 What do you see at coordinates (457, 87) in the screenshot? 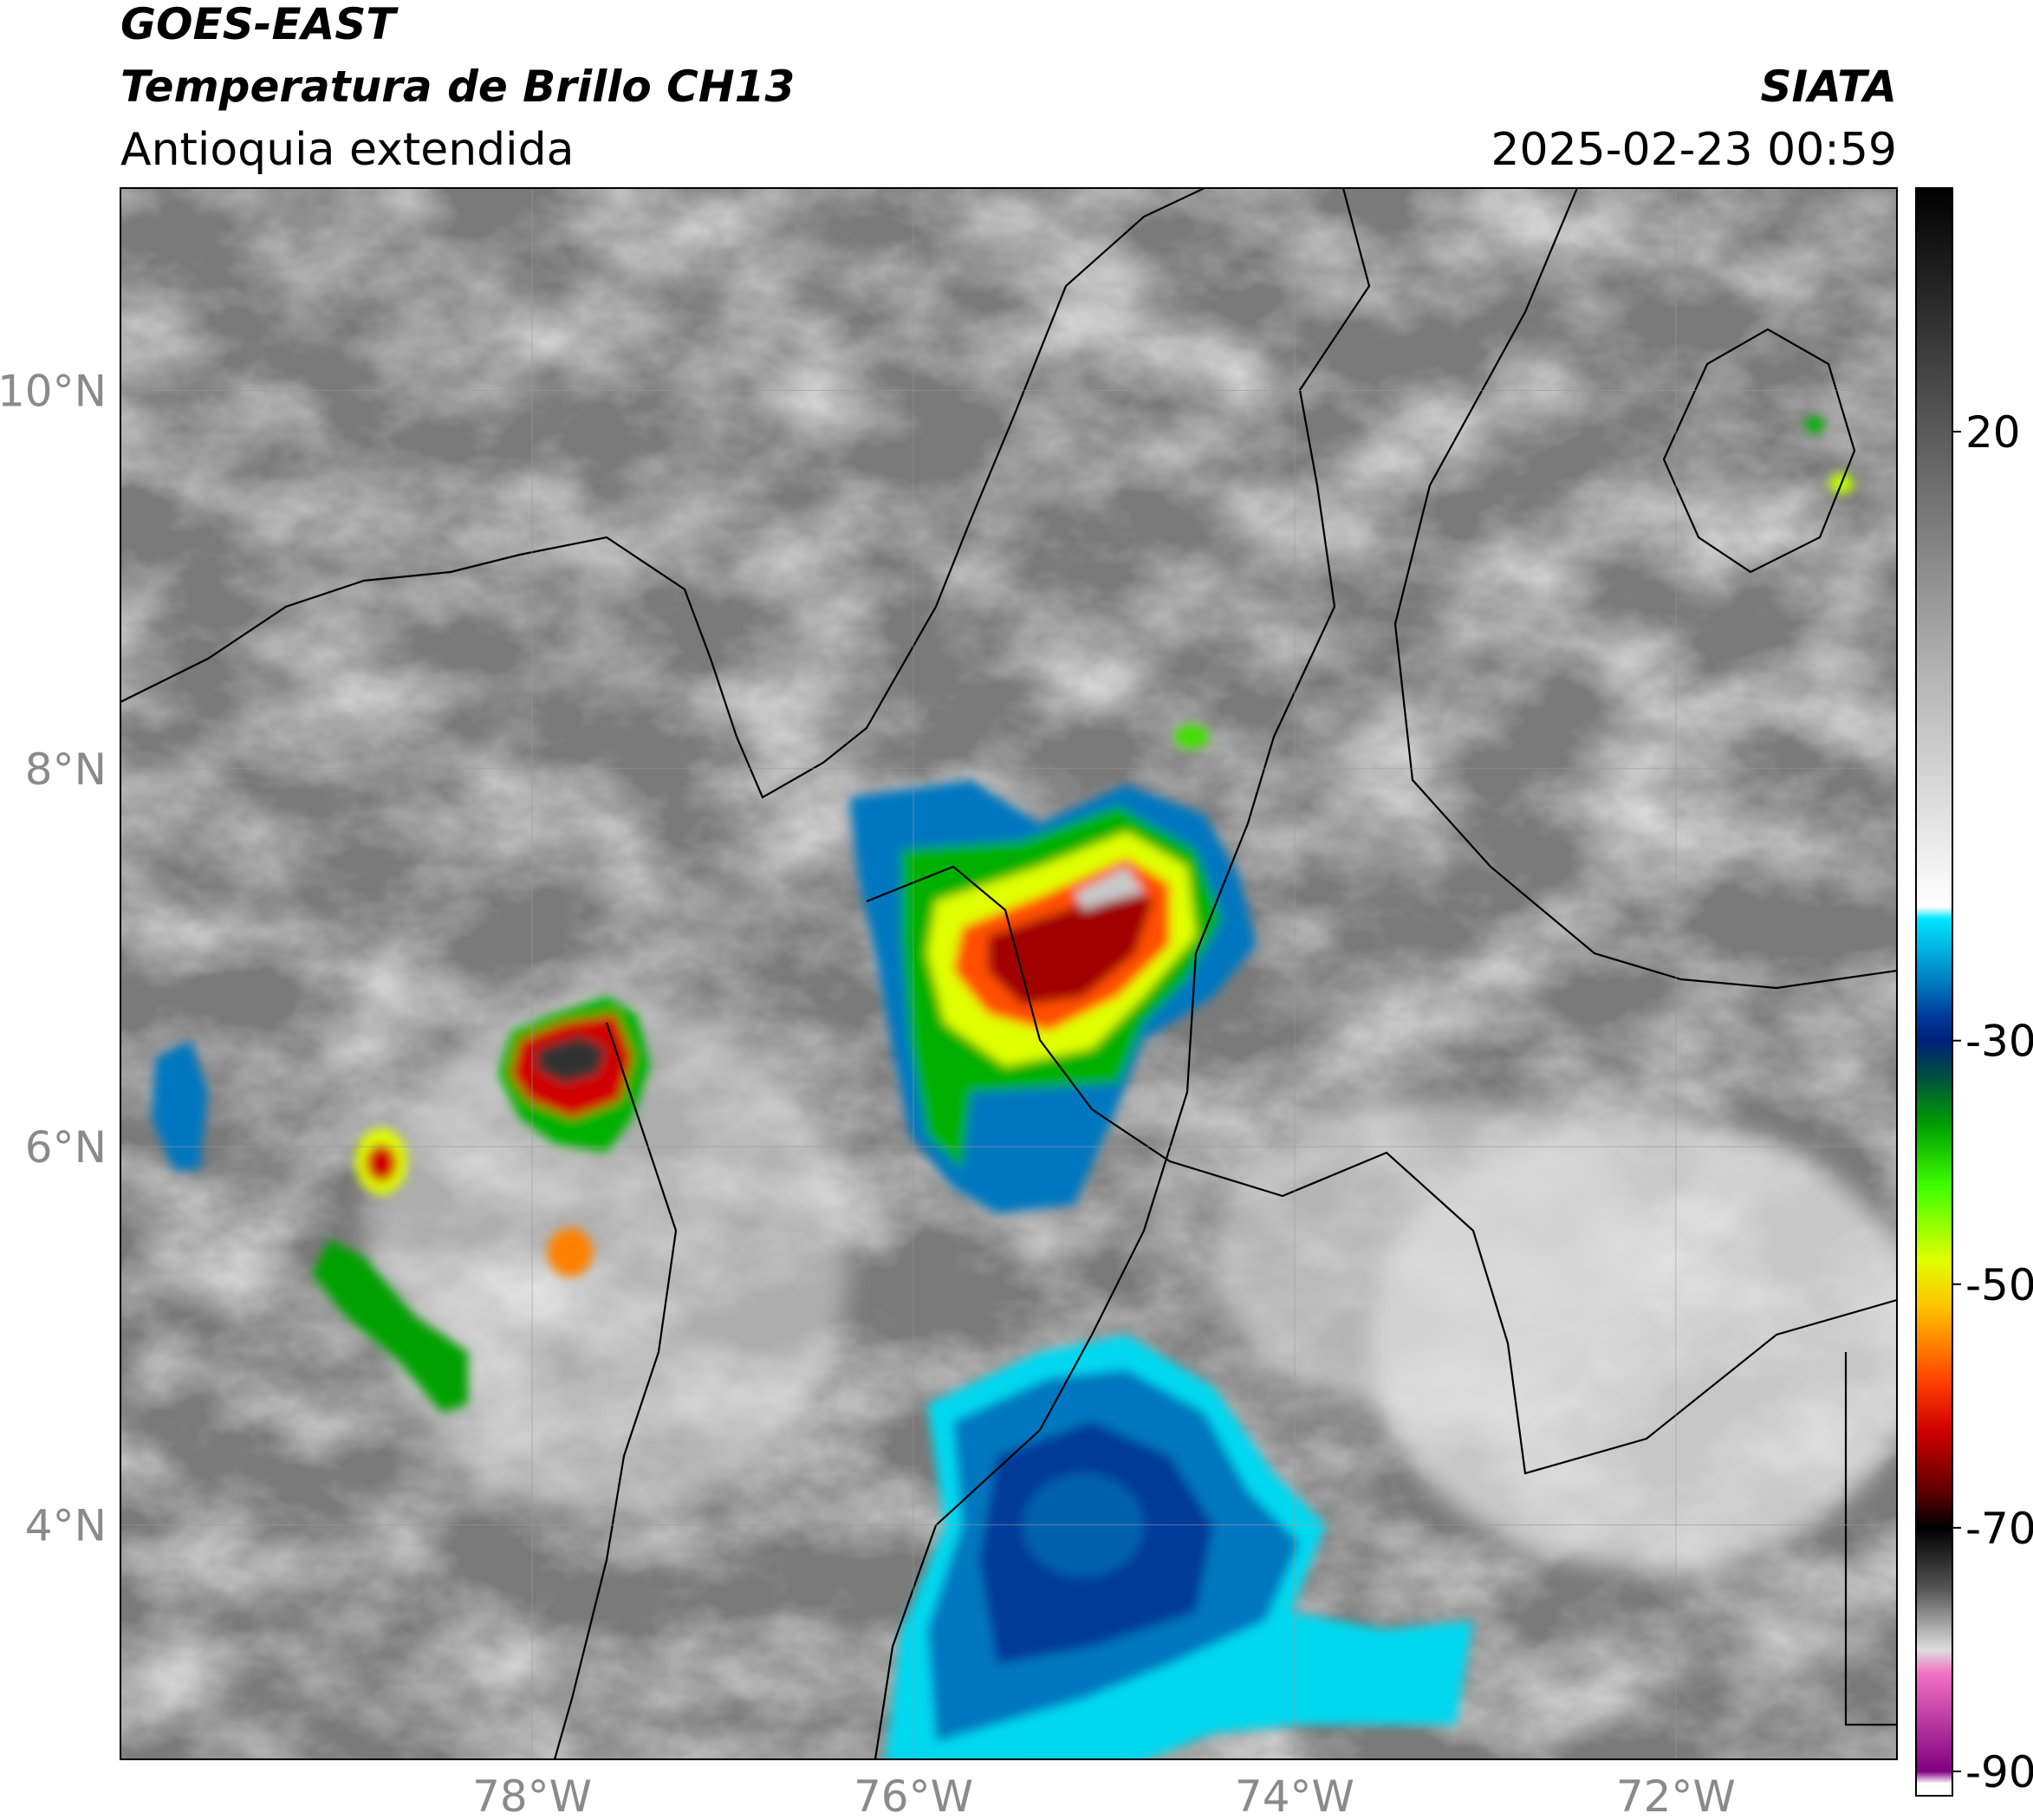
I see `subtitle: Temperatura de Brillo CH13` at bounding box center [457, 87].